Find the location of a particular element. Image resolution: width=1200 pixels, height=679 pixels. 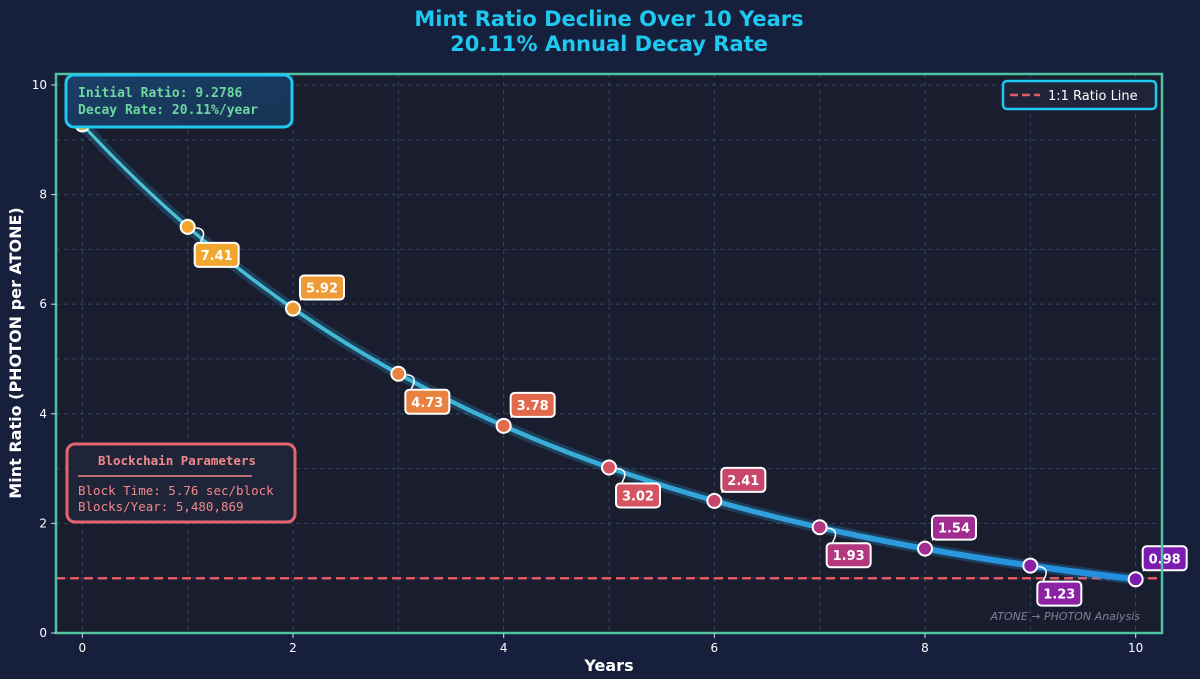

y-axis-label: Mint Ratio (PHOTON per ATONE) is located at coordinates (15, 352).